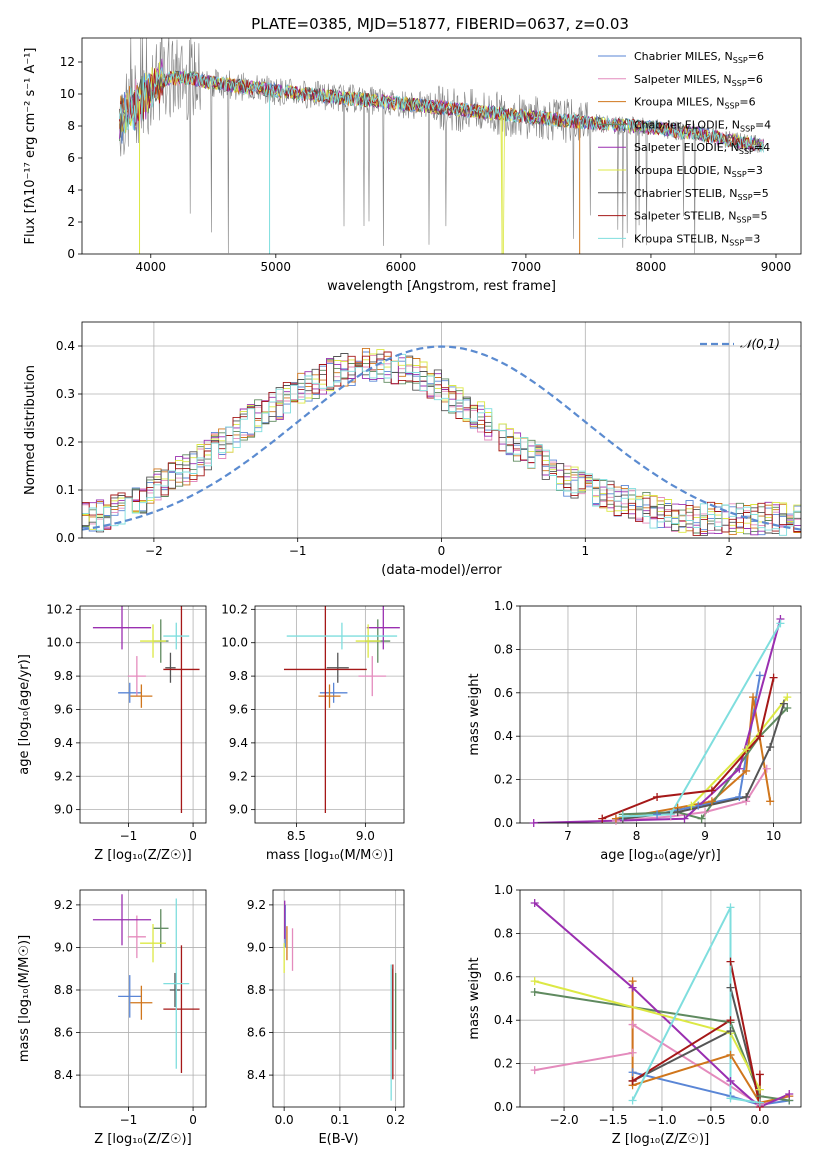  I want to click on x-axis-label: E(B-V), so click(338, 1139).